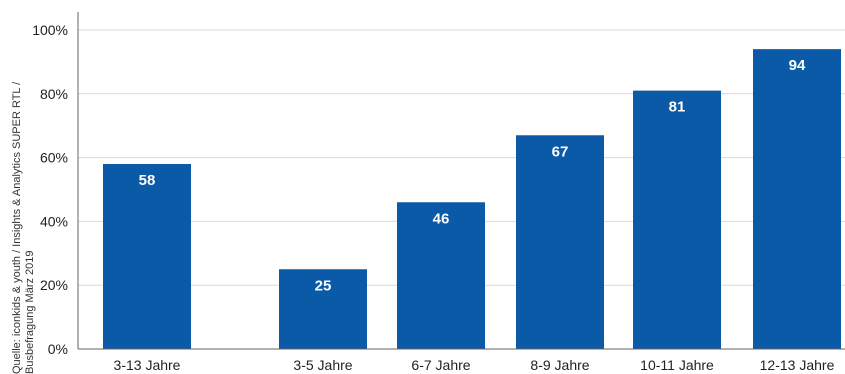 This screenshot has width=845, height=374. What do you see at coordinates (677, 365) in the screenshot?
I see `x-tick-label: 10-11 Jahre` at bounding box center [677, 365].